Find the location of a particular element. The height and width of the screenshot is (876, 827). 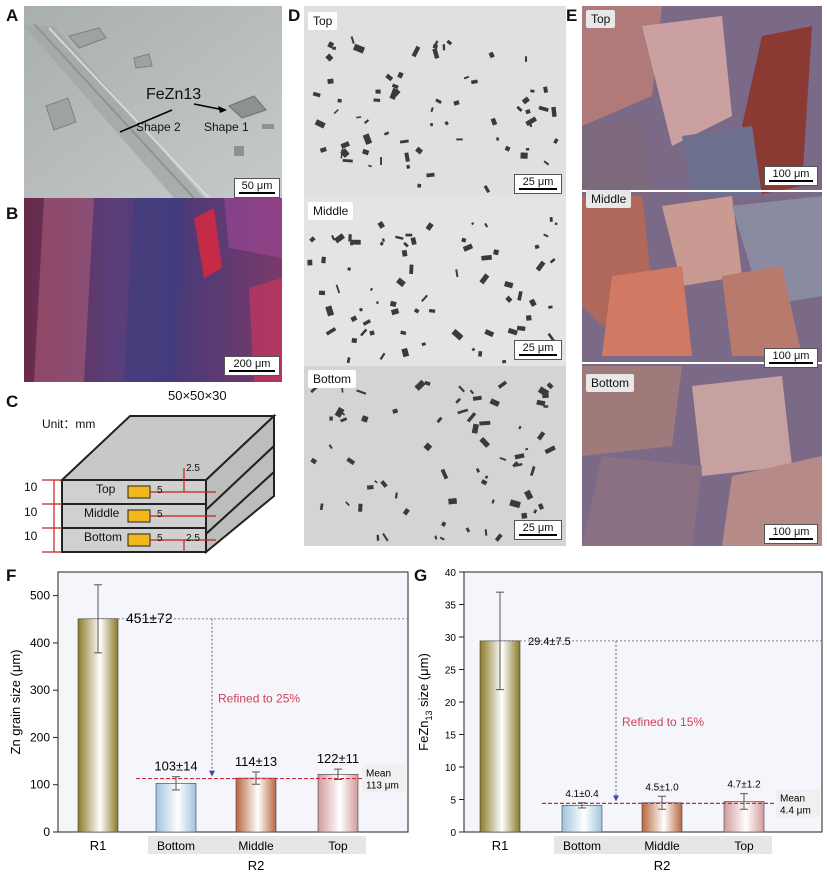

section-tag-d-middle: Middle is located at coordinates (331, 211).